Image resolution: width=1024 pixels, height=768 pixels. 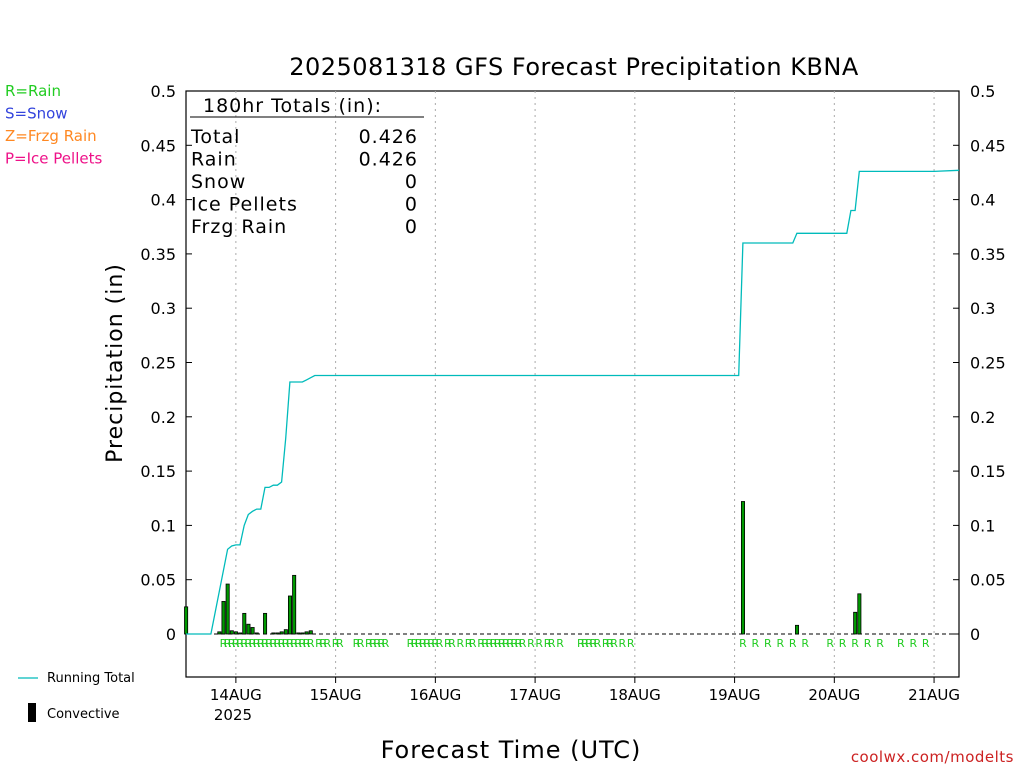 What do you see at coordinates (982, 525) in the screenshot?
I see `y-tick-label-right: 0.1` at bounding box center [982, 525].